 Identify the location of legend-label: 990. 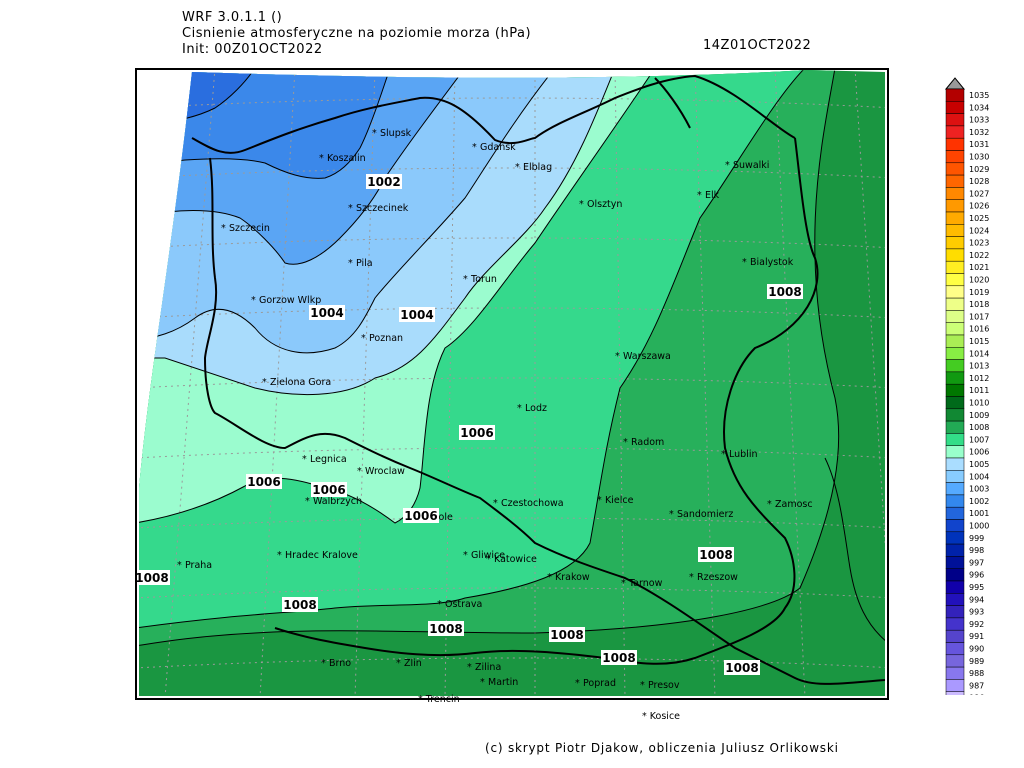
(976, 649).